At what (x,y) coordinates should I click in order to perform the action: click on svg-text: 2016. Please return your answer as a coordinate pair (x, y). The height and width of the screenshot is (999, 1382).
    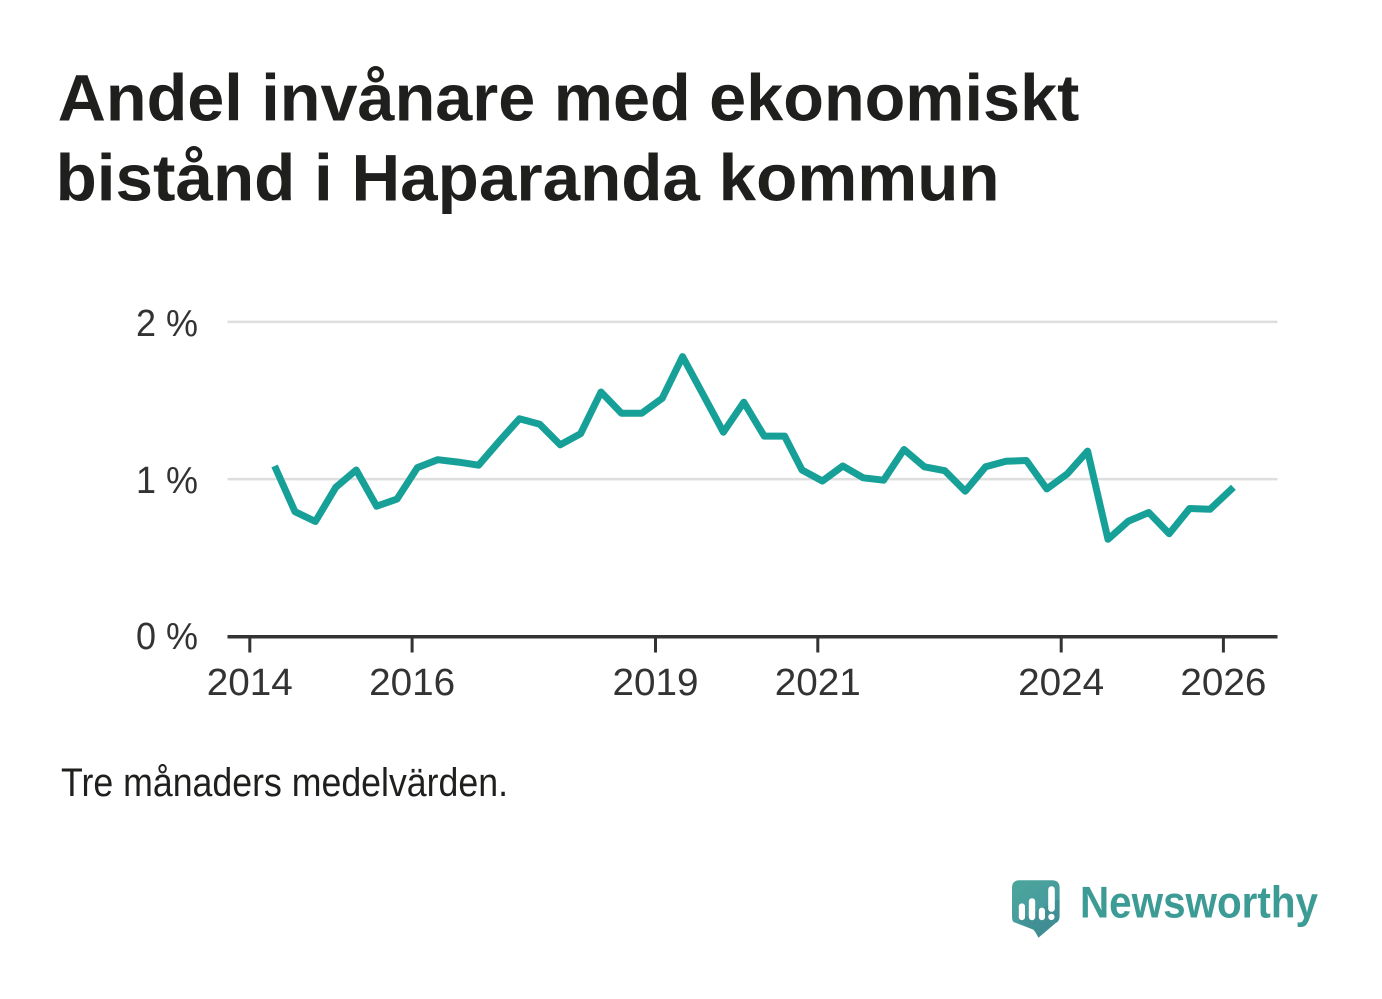
    Looking at the image, I should click on (412, 682).